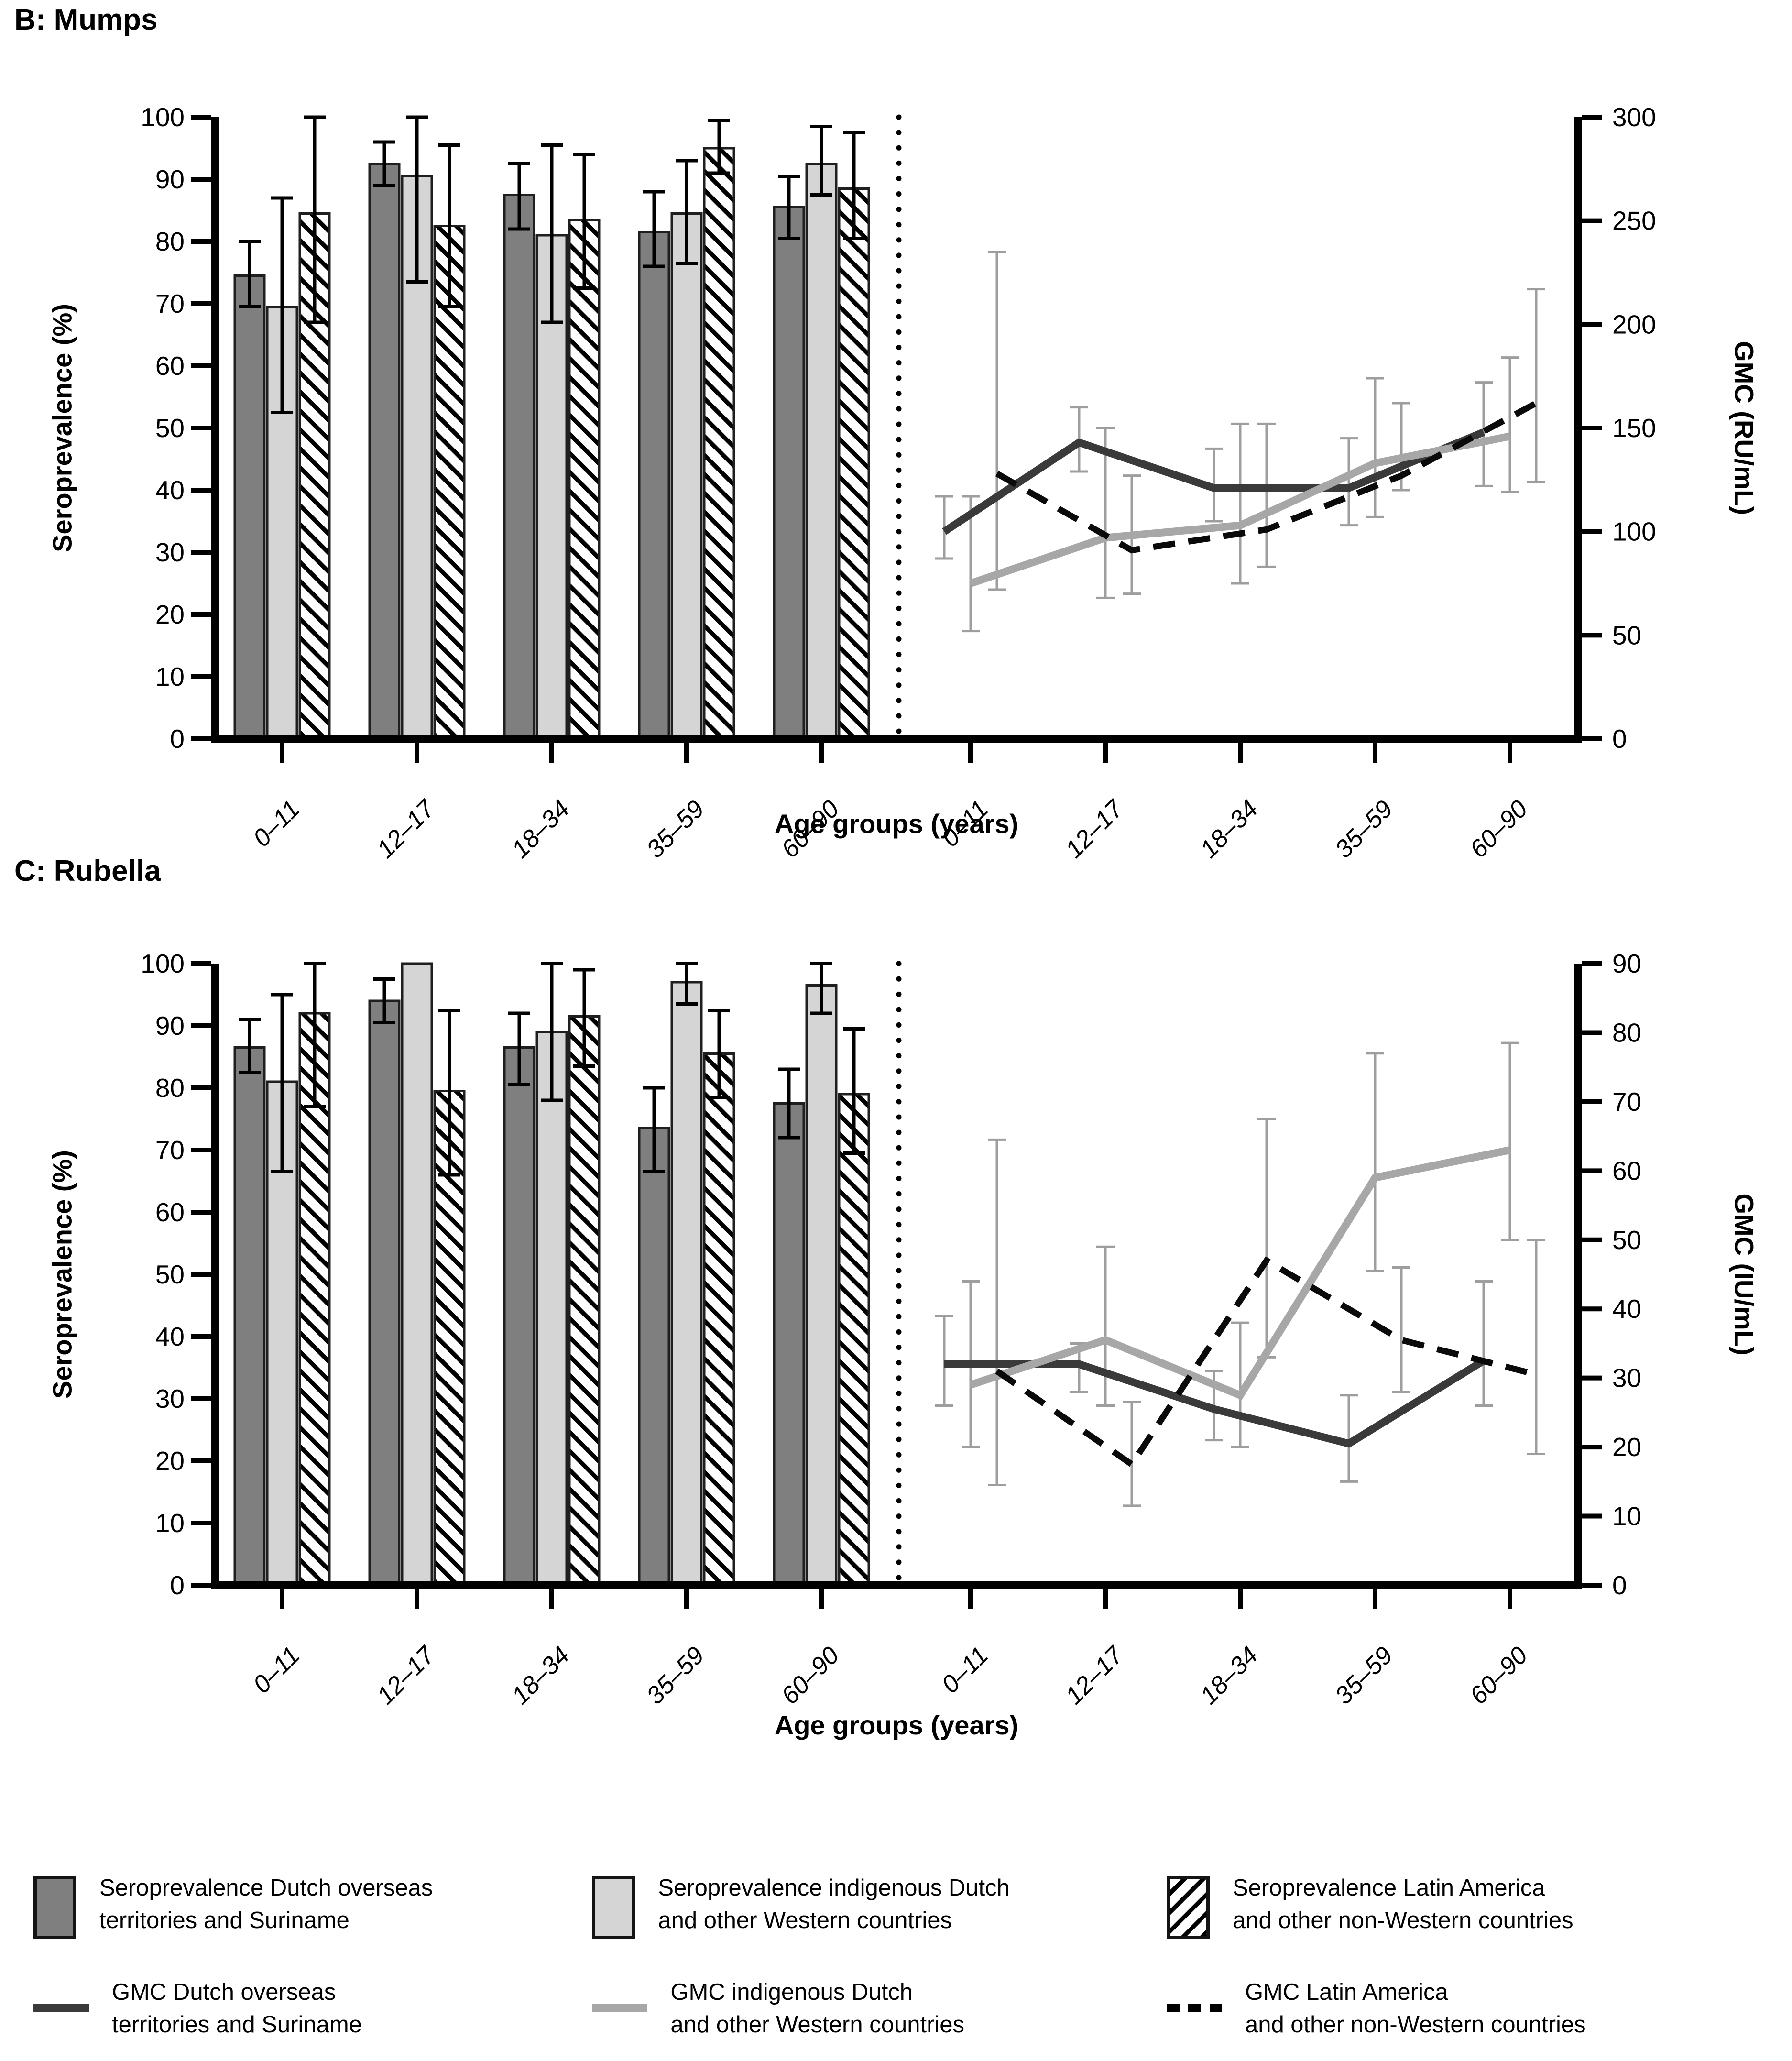 This screenshot has width=1792, height=2061. I want to click on right-axis-tick-label: 70, so click(1626, 1102).